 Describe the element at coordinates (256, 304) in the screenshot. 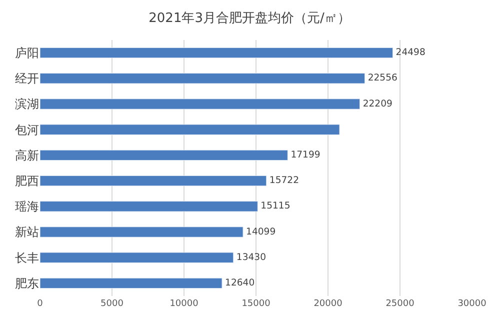

I see `x-tick-label: 15000` at that location.